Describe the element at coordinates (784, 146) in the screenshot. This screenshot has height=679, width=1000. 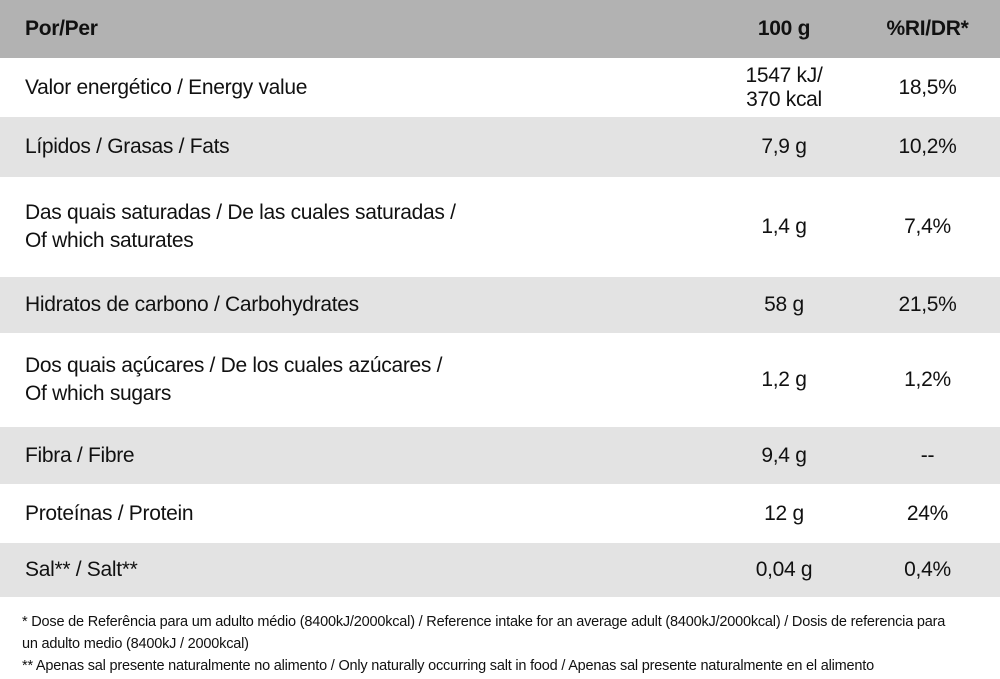
I see `nutrient-amount: 7,9 g` at that location.